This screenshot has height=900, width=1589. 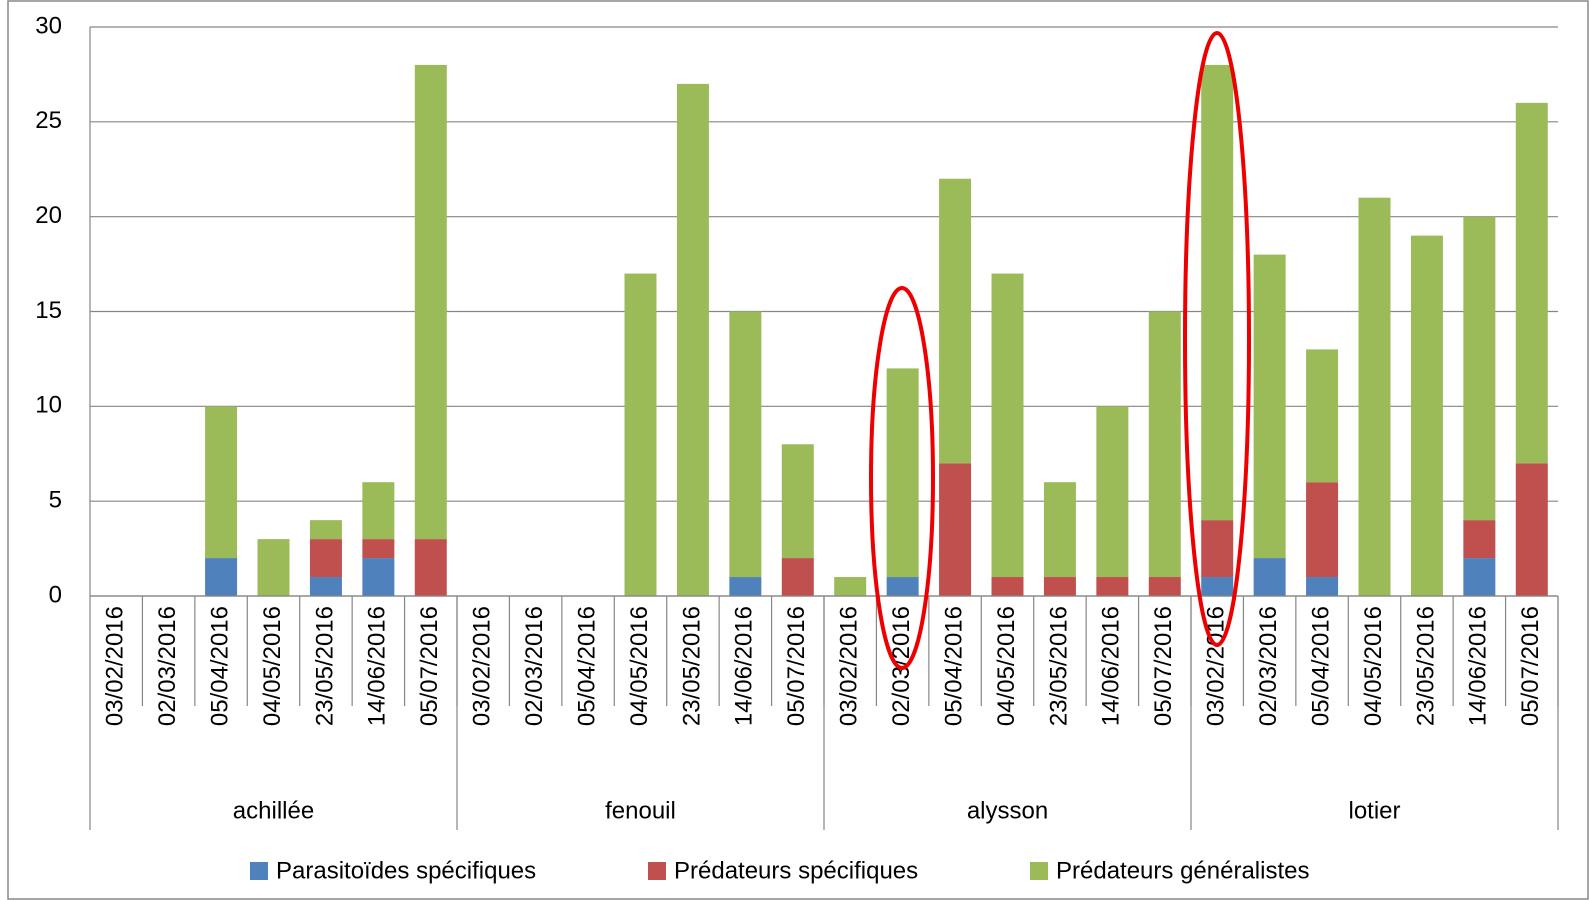 I want to click on y-tick-label: 5, so click(x=55, y=500).